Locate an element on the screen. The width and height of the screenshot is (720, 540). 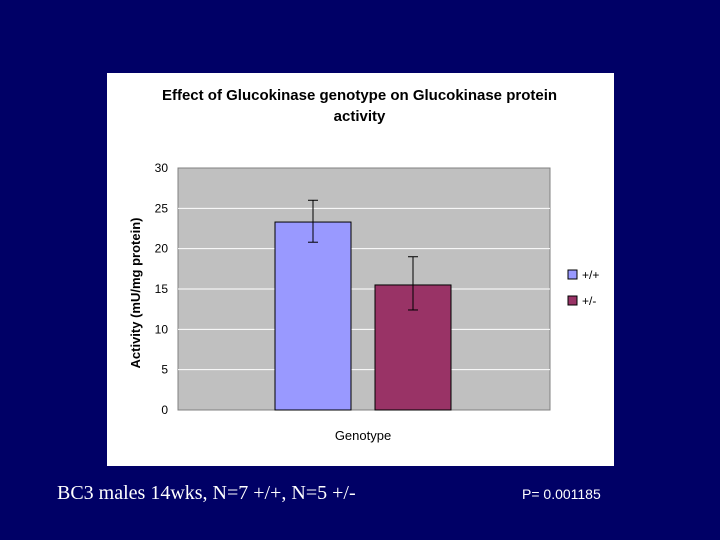
y-tick-label: 30 is located at coordinates (162, 168).